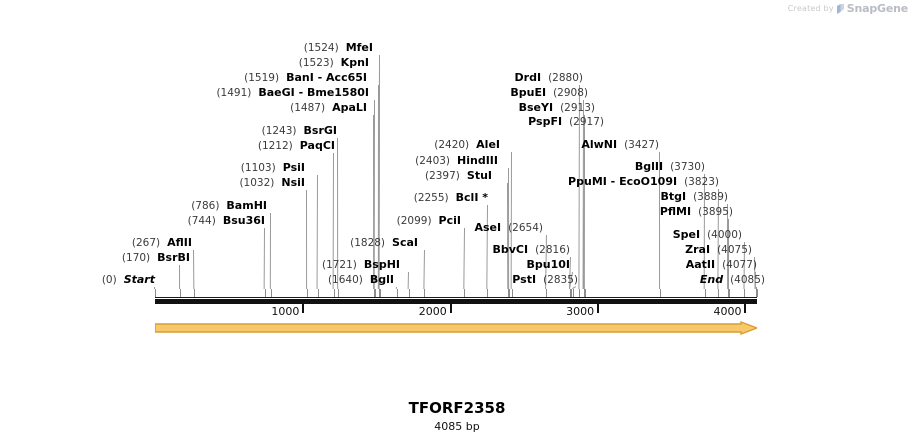  I want to click on enzyme-label-bsrbi: (170) BsrBI, so click(156, 258).